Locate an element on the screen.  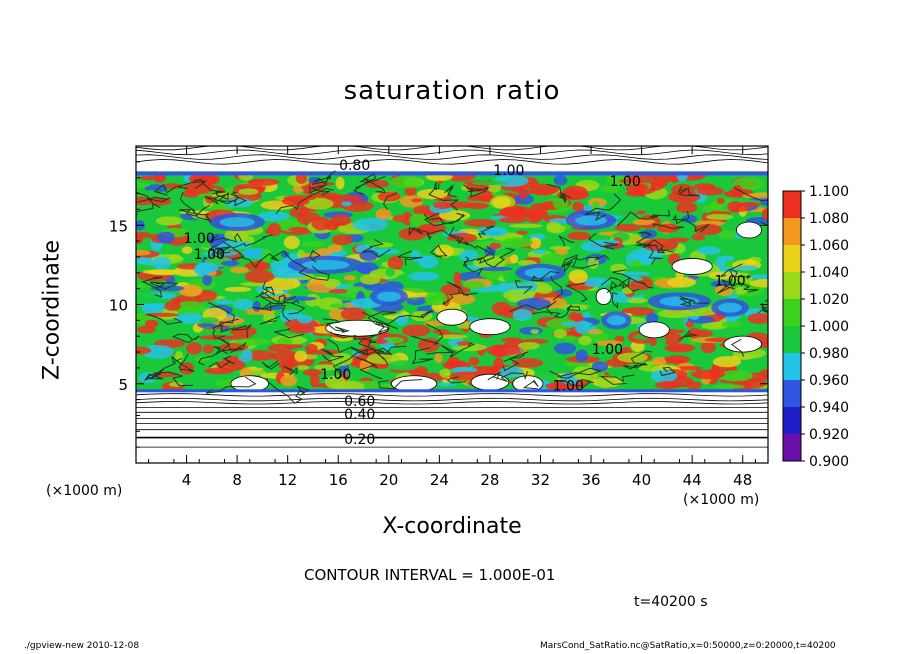
x-tick-label: 40 is located at coordinates (641, 480).